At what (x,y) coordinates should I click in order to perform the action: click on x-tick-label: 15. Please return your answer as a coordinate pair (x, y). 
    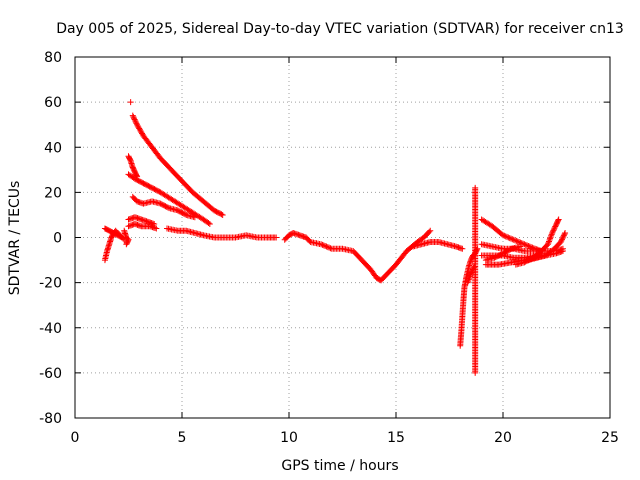
    Looking at the image, I should click on (396, 438).